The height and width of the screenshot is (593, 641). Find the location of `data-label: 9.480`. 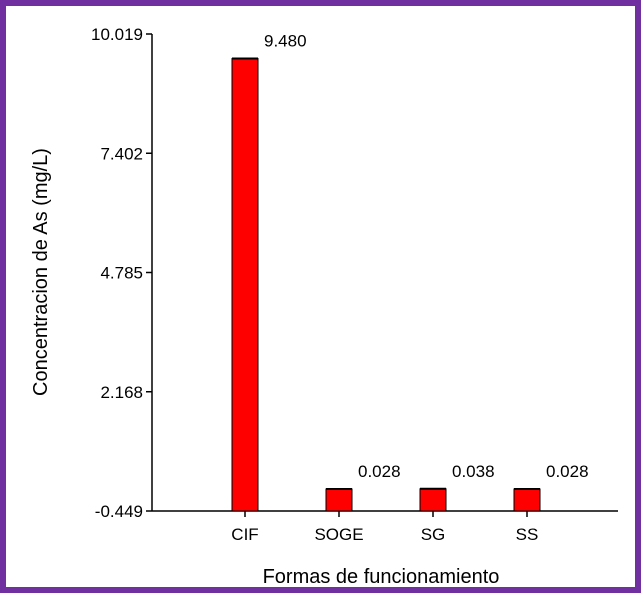

data-label: 9.480 is located at coordinates (285, 41).